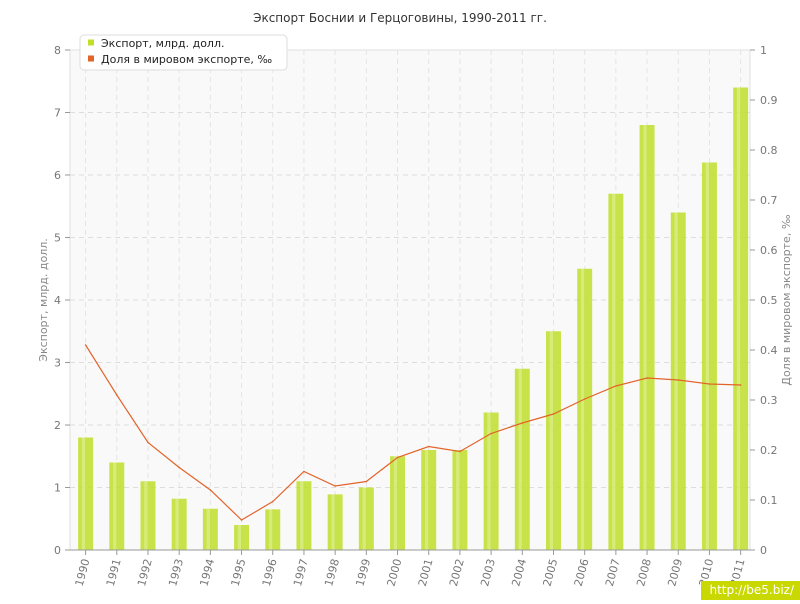  What do you see at coordinates (457, 572) in the screenshot?
I see `x-tick-label: 2002` at bounding box center [457, 572].